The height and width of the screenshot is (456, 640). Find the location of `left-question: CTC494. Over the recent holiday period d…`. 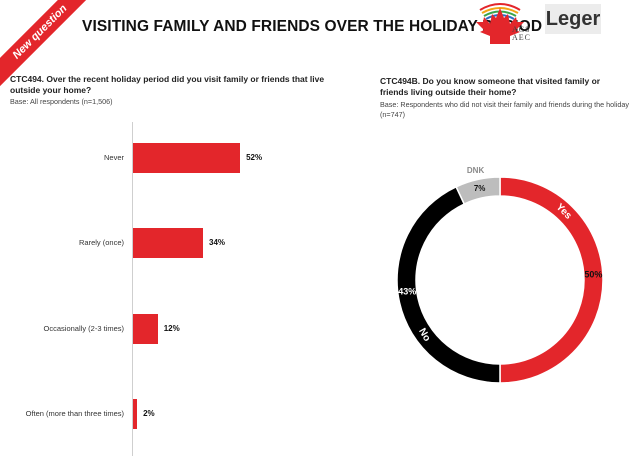

left-question: CTC494. Over the recent holiday period d… is located at coordinates (167, 84).